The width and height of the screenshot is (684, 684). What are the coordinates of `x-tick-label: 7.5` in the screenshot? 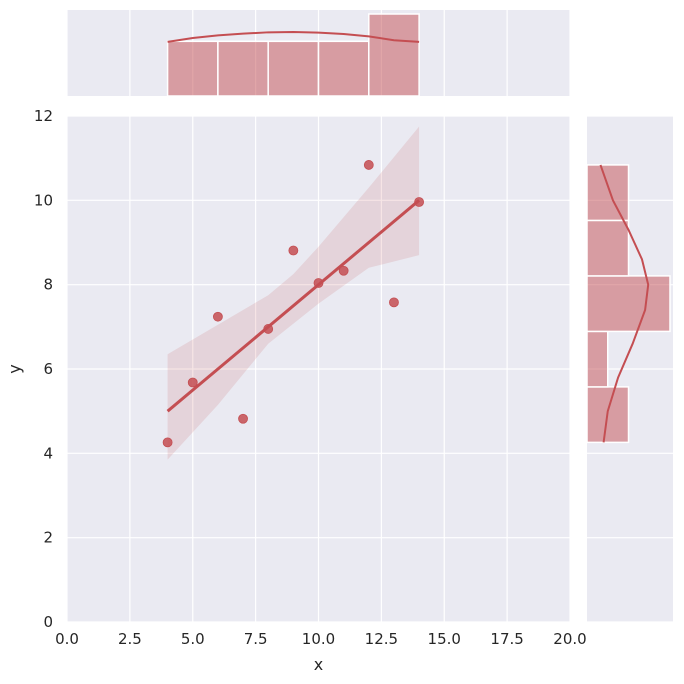 It's located at (256, 639).